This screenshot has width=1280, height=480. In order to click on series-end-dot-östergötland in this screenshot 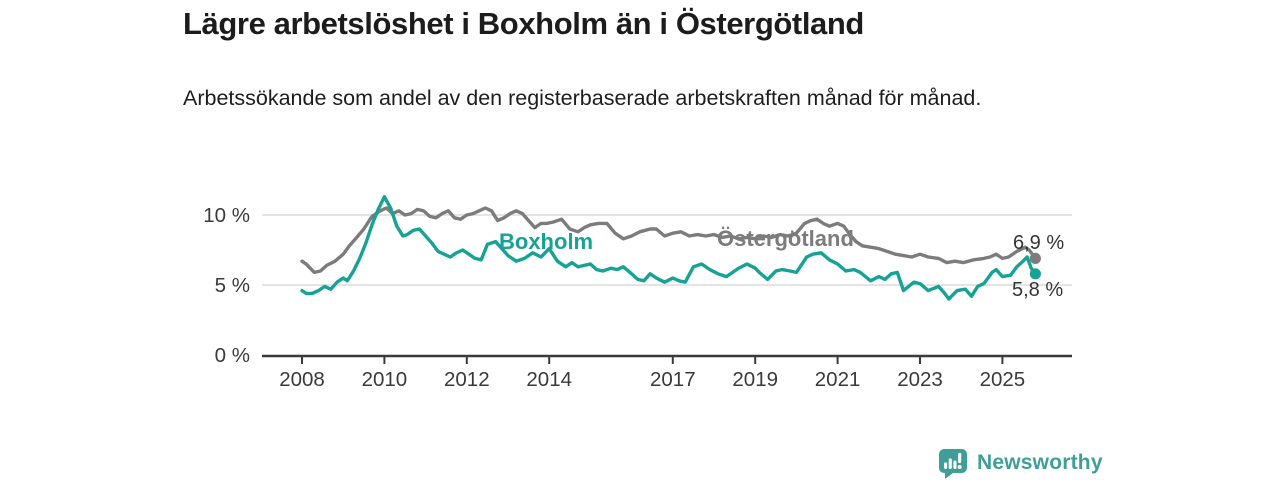, I will do `click(1035, 258)`.